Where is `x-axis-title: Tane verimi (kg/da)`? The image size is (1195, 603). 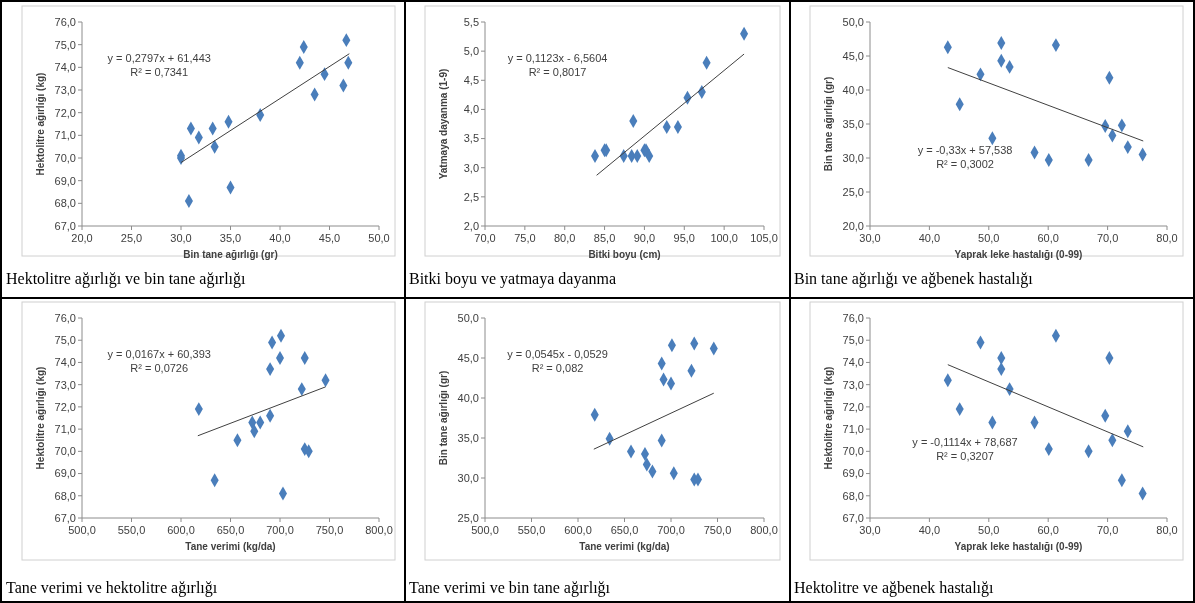 x-axis-title: Tane verimi (kg/da) is located at coordinates (624, 546).